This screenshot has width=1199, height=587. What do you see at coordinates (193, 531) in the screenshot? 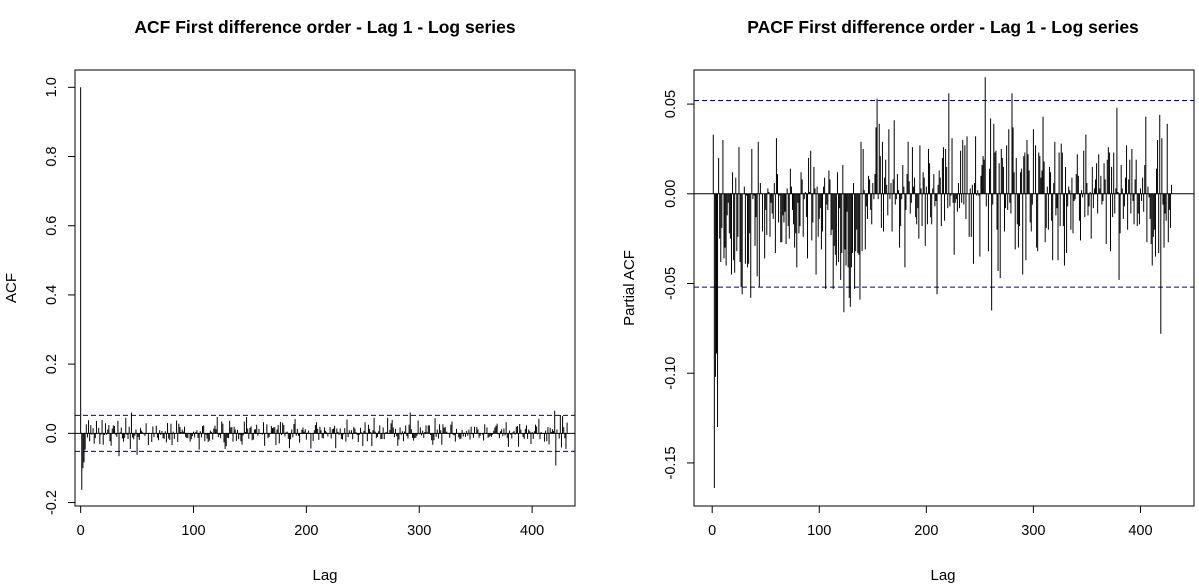
I see `acf-x-tick-label: 100` at bounding box center [193, 531].